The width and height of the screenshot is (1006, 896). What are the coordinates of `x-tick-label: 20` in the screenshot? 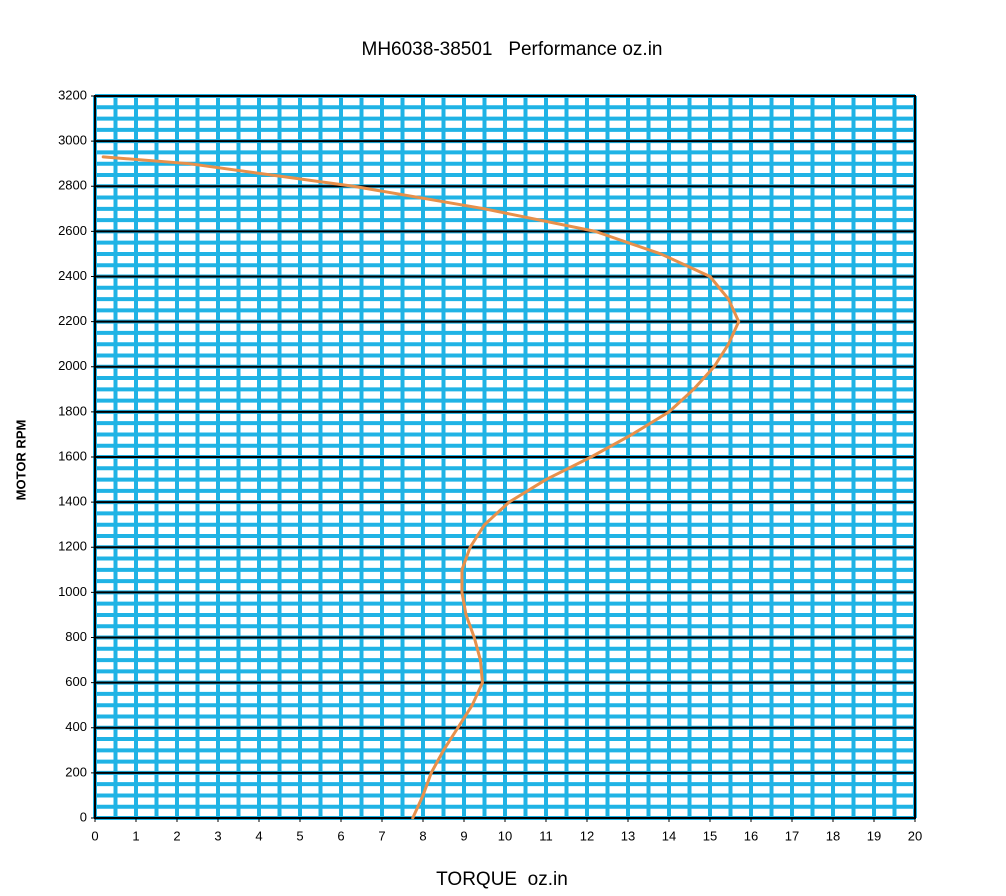 It's located at (915, 835).